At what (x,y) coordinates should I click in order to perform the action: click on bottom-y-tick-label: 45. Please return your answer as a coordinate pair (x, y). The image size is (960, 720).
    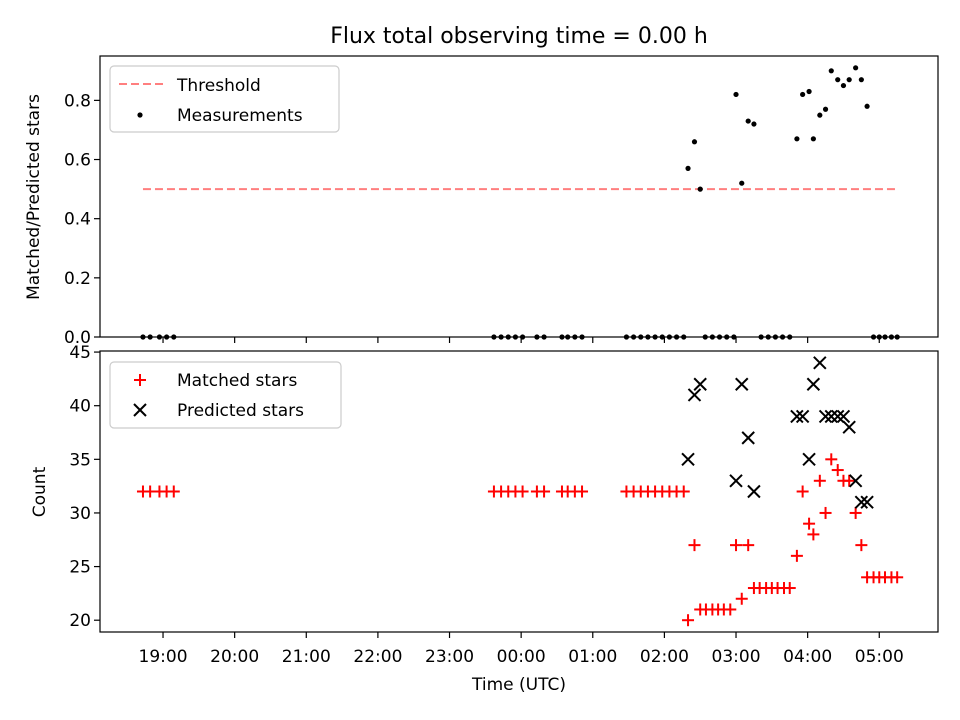
    Looking at the image, I should click on (80, 353).